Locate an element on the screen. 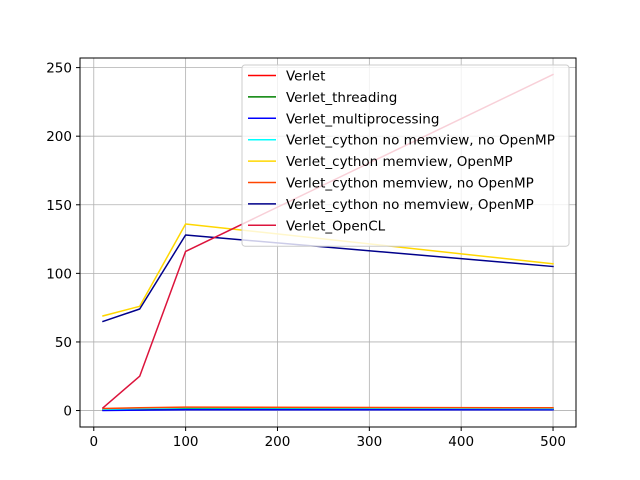  legend-label-6: Verlet_cython no memview, OpenMP is located at coordinates (410, 205).